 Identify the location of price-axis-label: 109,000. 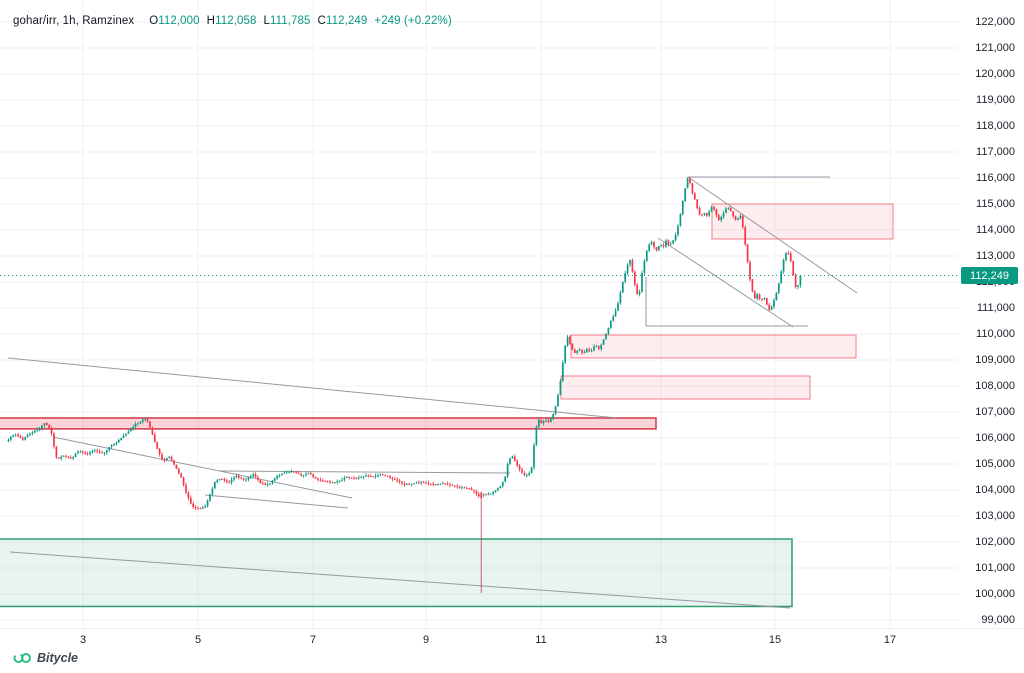
(995, 360).